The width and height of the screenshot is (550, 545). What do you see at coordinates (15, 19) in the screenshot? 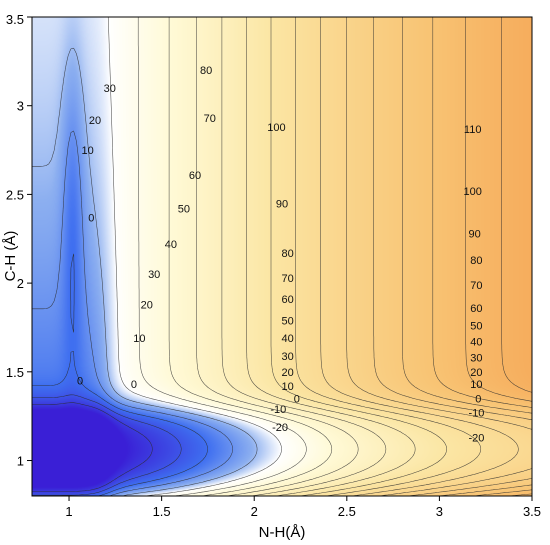
I see `y-tick-label: 3.5` at bounding box center [15, 19].